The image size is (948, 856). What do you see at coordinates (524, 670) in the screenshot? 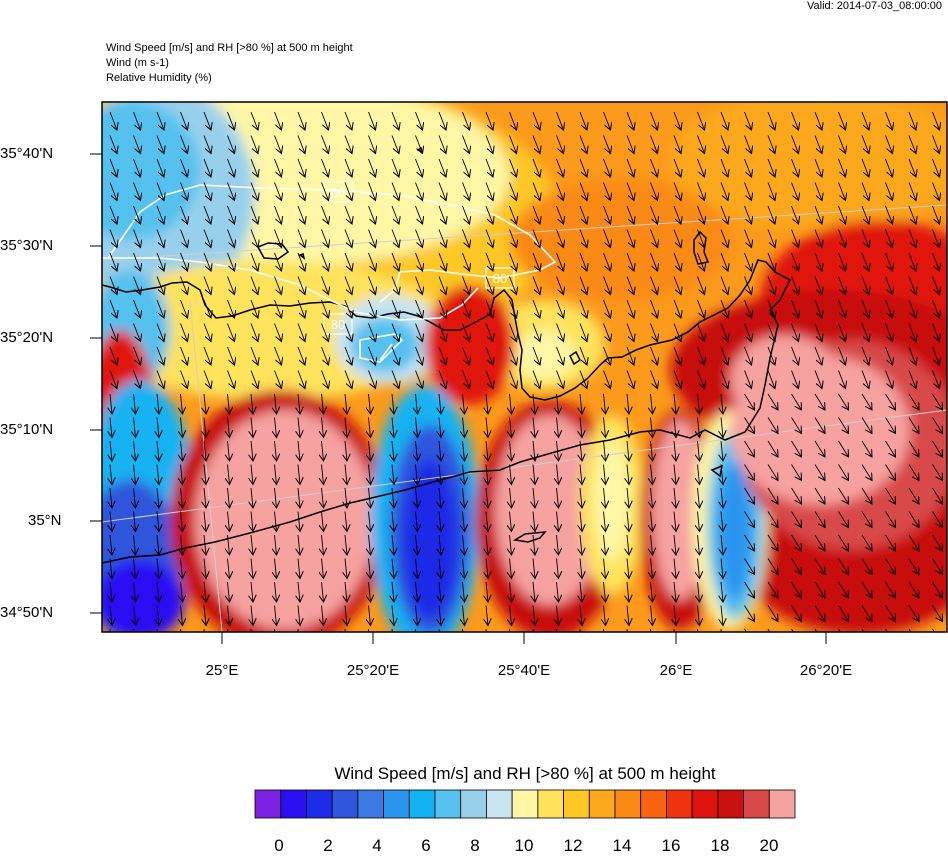
I see `lon-label: 25°40'E` at bounding box center [524, 670].